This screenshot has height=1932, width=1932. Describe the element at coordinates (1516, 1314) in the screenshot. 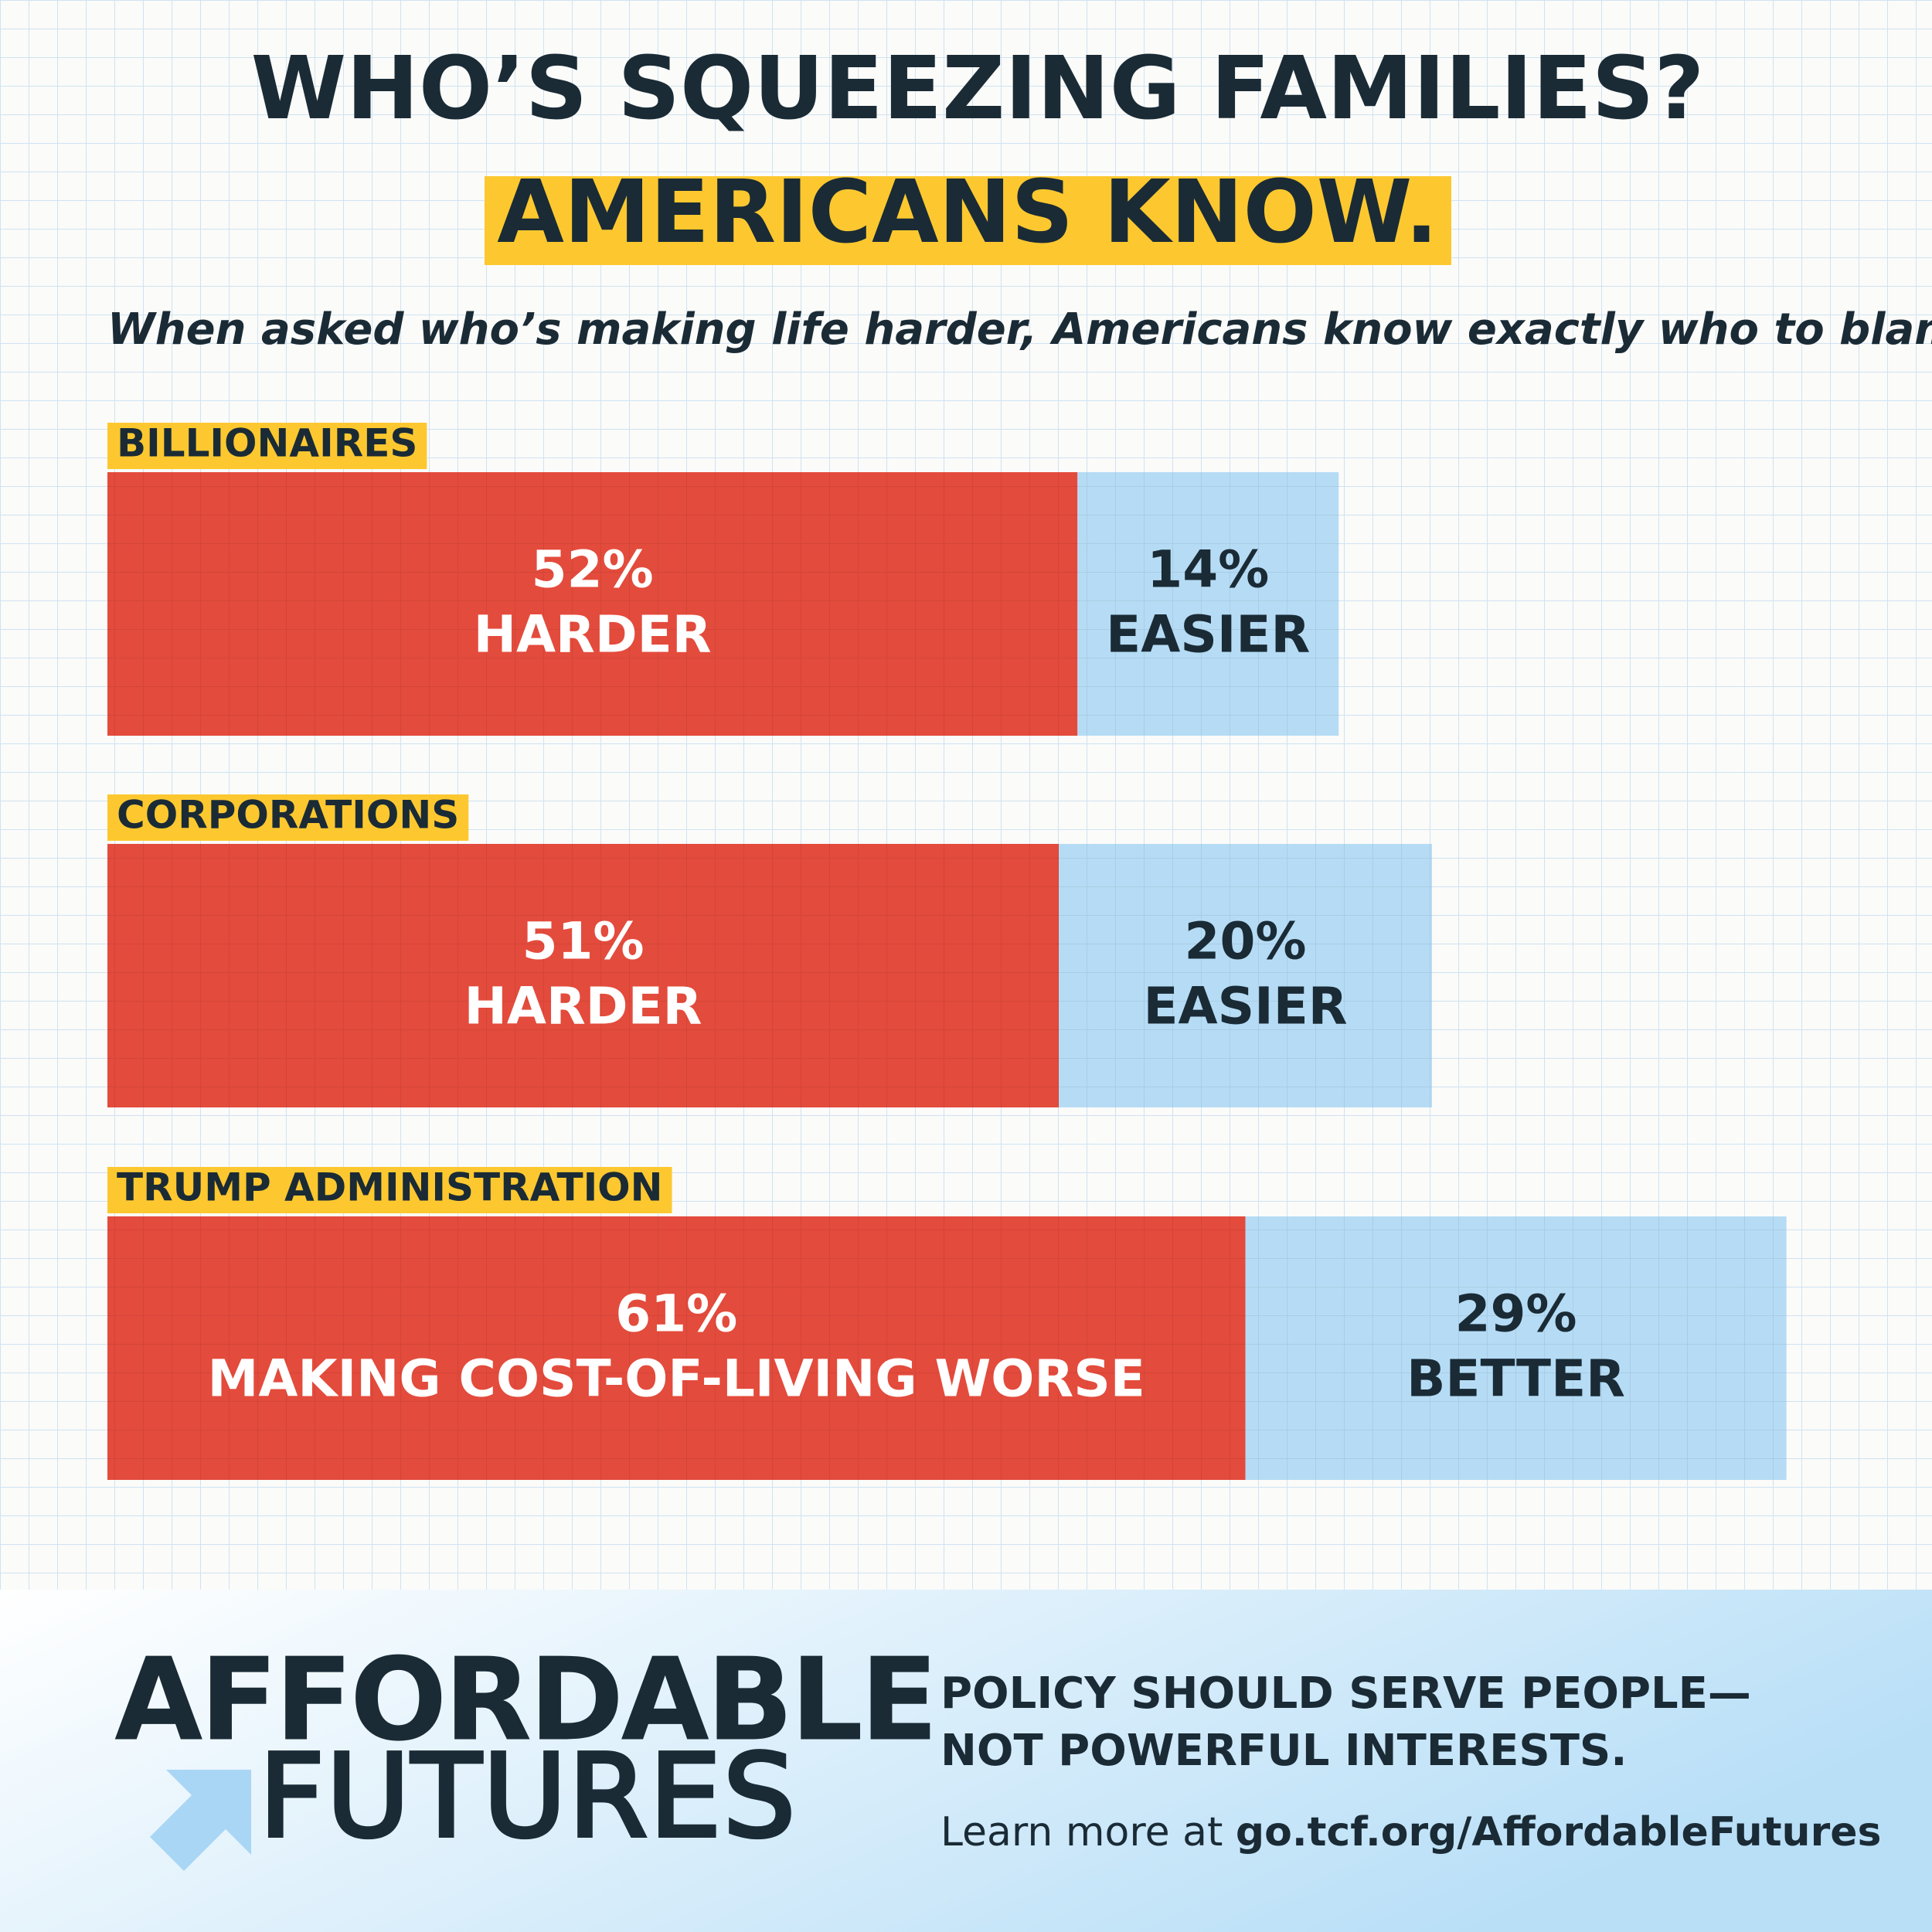

I see `value-label: 29%` at that location.